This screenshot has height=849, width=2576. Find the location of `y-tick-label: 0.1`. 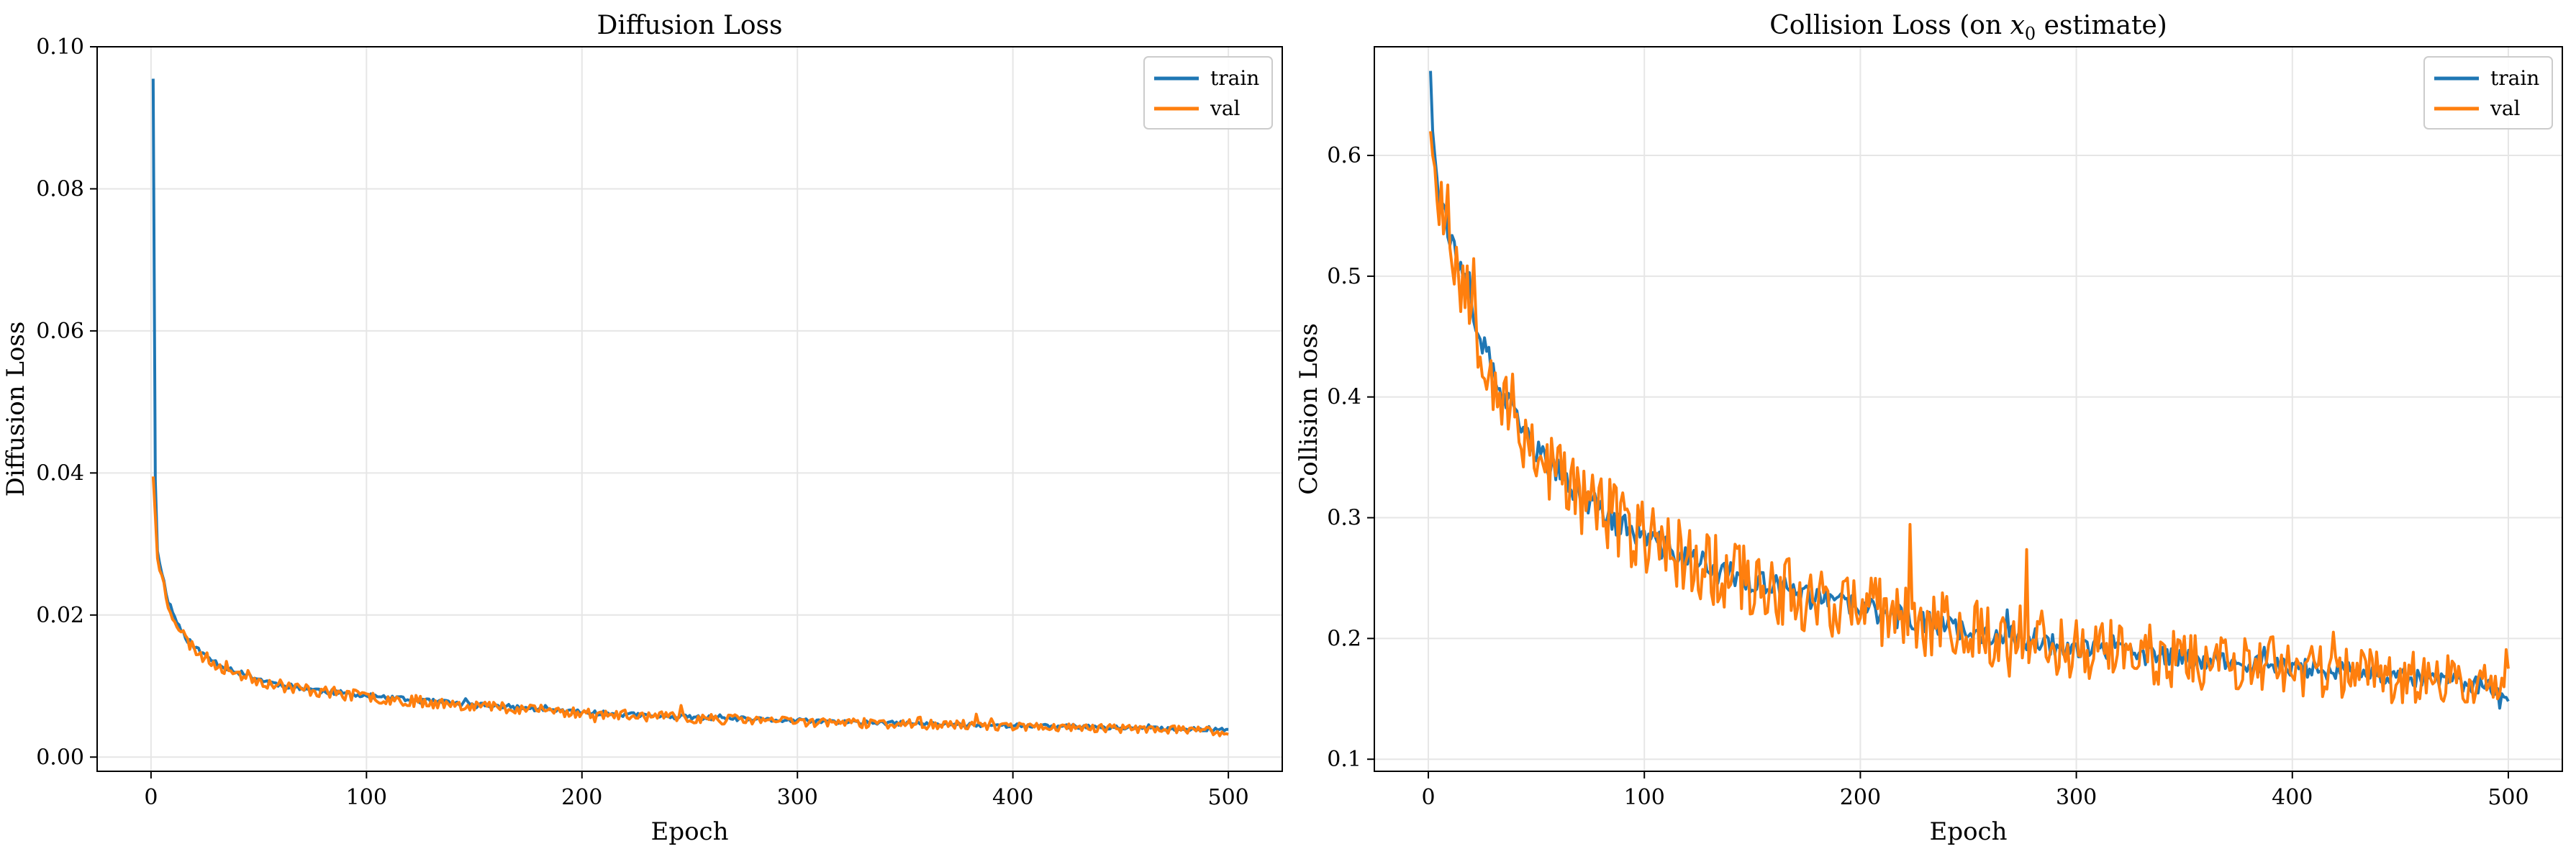

y-tick-label: 0.1 is located at coordinates (1344, 760).